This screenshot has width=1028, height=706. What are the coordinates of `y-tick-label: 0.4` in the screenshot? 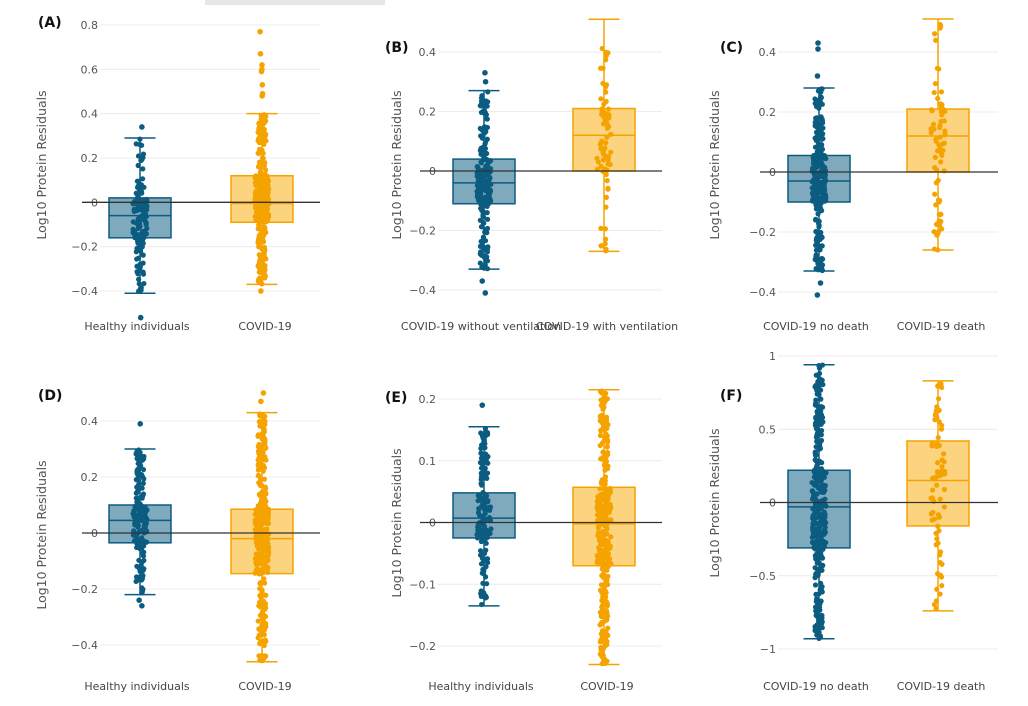 It's located at (428, 52).